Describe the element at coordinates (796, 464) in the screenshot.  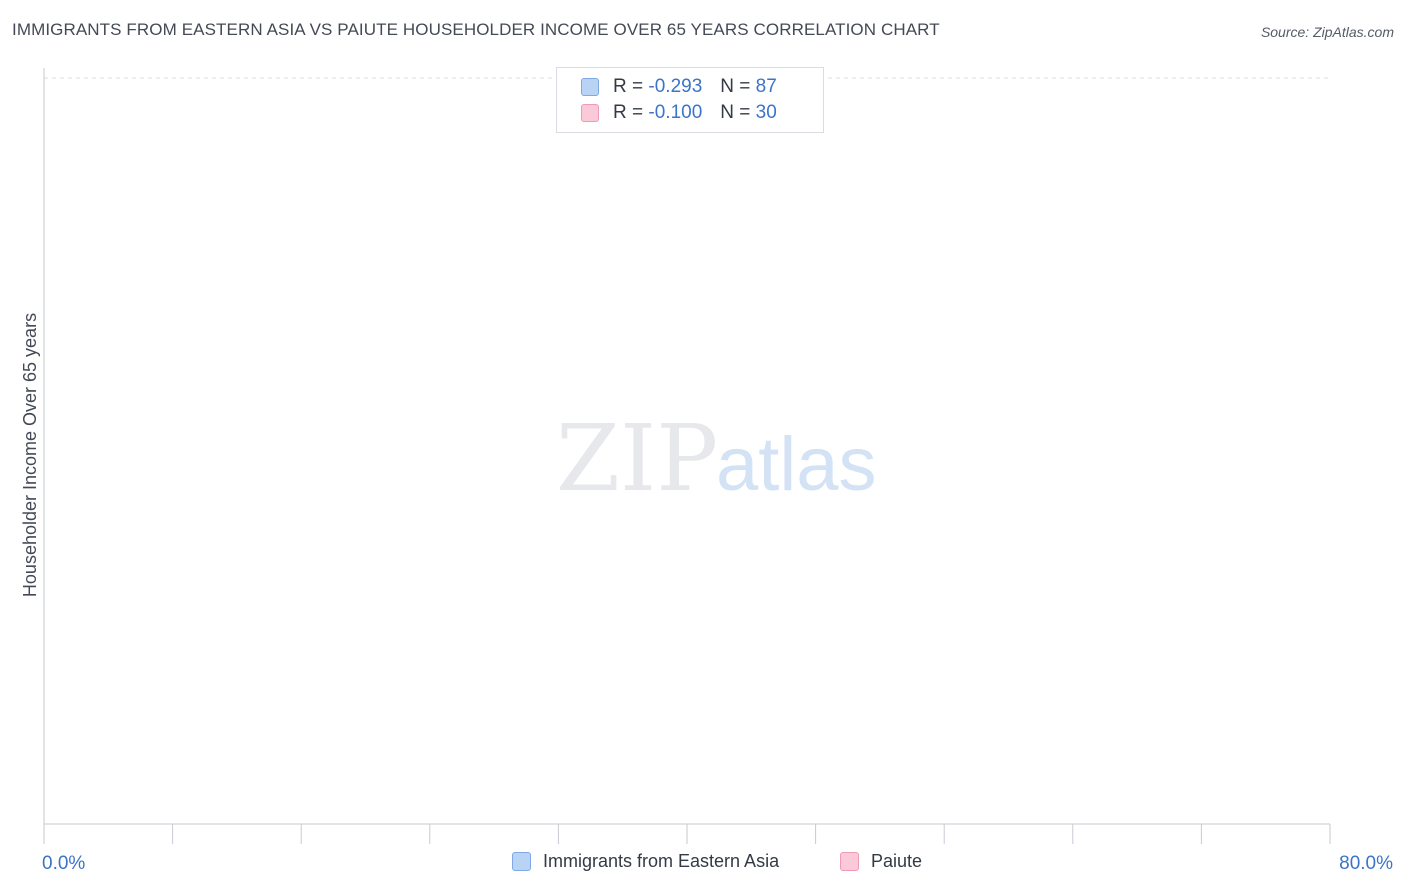
I see `watermark-atlas: atlas` at that location.